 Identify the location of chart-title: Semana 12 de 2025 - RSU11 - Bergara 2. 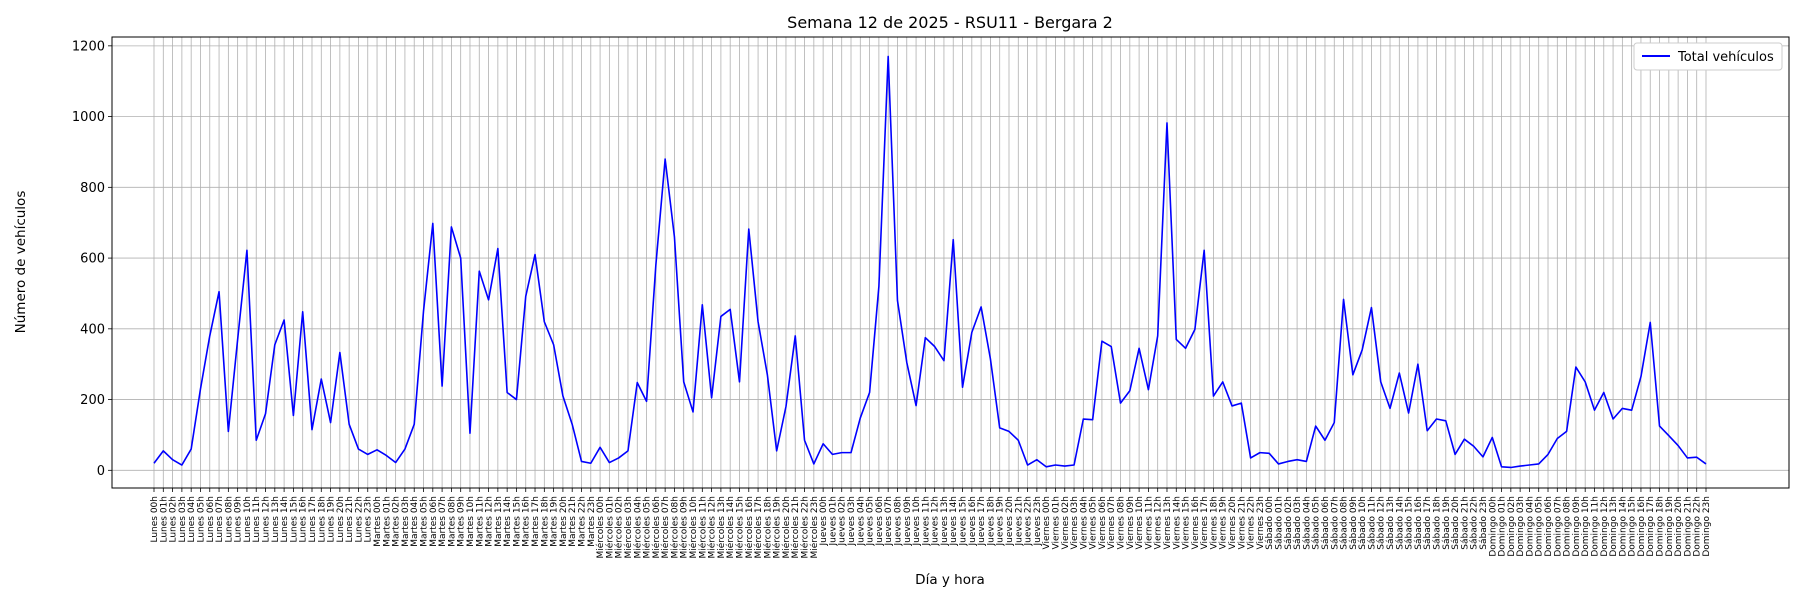
(950, 22).